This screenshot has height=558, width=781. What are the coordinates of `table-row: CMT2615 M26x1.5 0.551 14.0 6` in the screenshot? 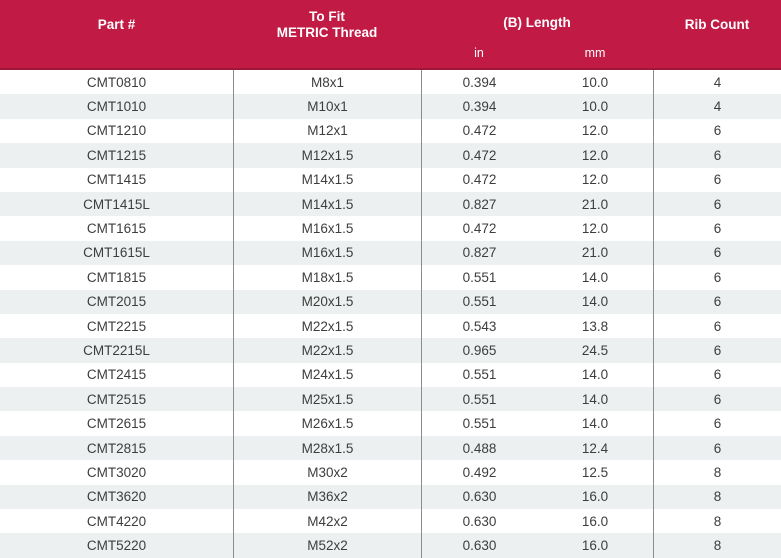 It's located at (390, 423).